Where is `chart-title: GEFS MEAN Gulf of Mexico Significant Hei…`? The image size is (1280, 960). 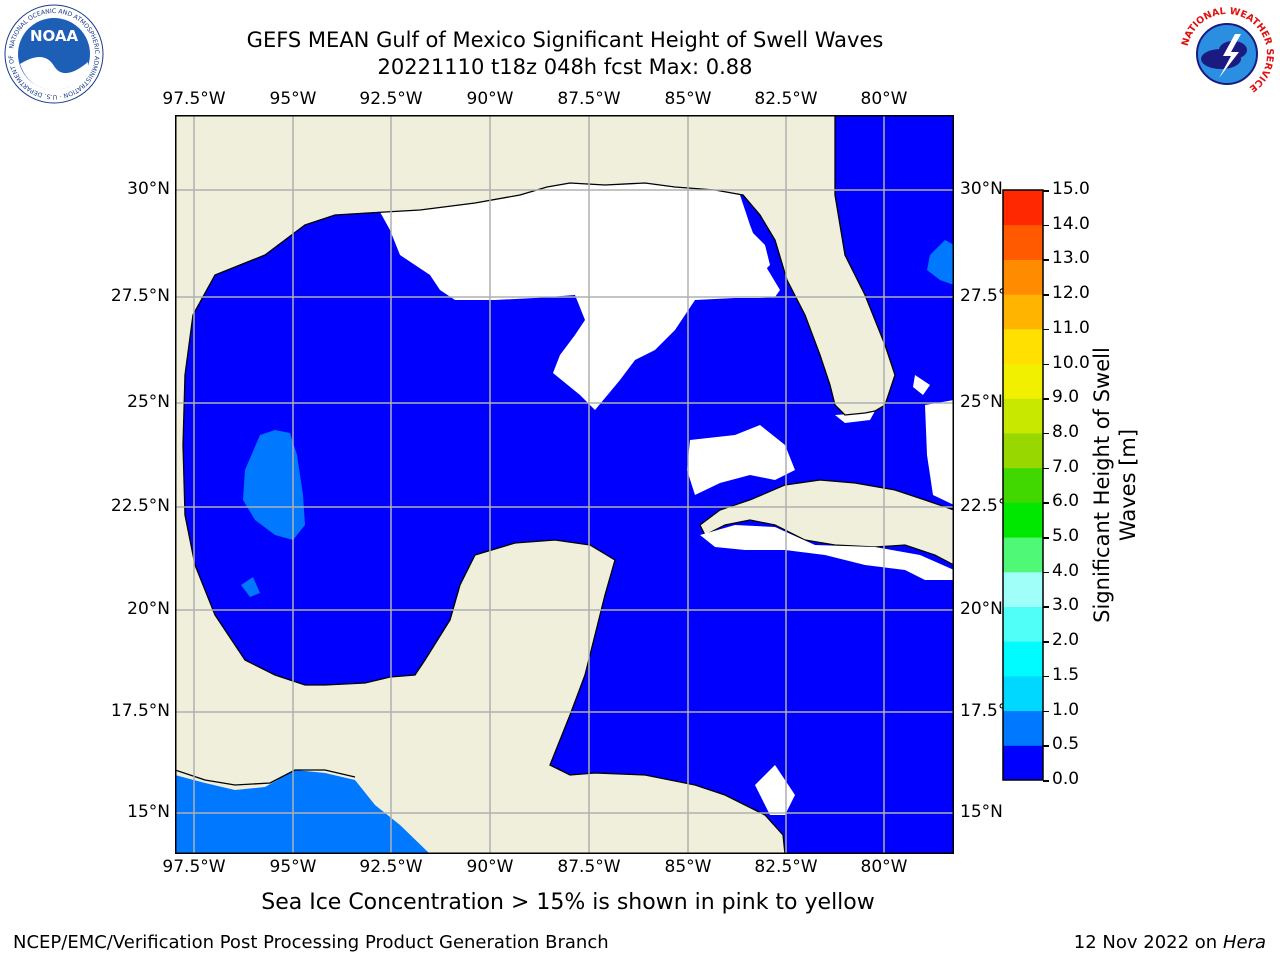
chart-title: GEFS MEAN Gulf of Mexico Significant Hei… is located at coordinates (565, 40).